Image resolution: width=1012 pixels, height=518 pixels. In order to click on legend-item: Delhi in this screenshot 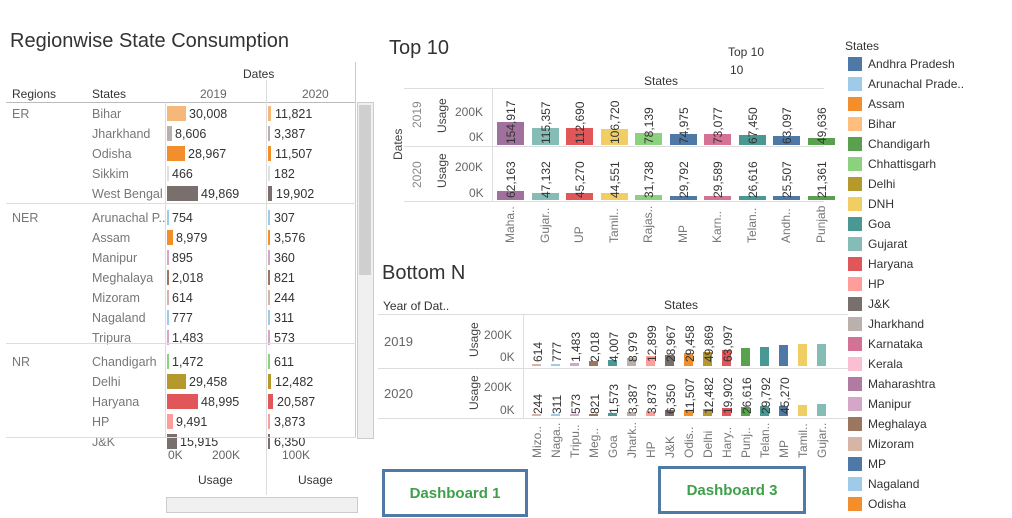, I will do `click(871, 184)`.